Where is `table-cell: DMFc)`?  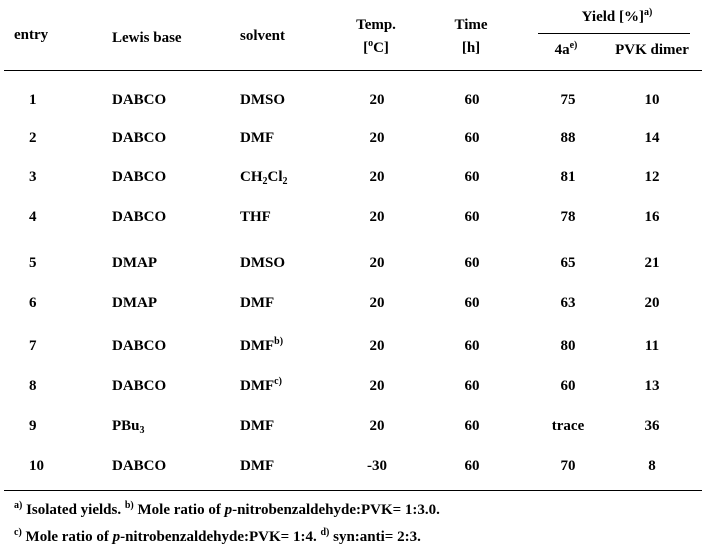 table-cell: DMFc) is located at coordinates (261, 386).